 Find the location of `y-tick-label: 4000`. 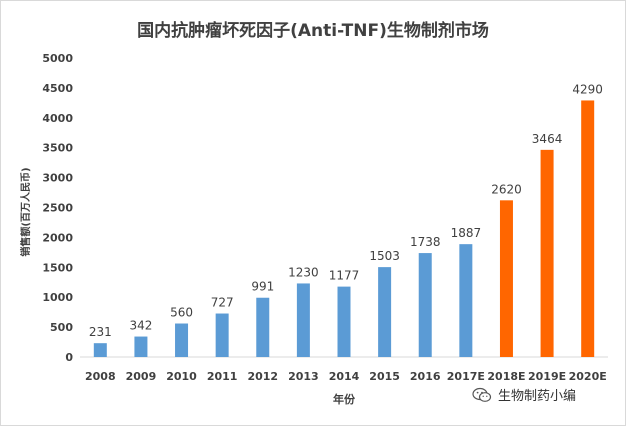

y-tick-label: 4000 is located at coordinates (57, 118).